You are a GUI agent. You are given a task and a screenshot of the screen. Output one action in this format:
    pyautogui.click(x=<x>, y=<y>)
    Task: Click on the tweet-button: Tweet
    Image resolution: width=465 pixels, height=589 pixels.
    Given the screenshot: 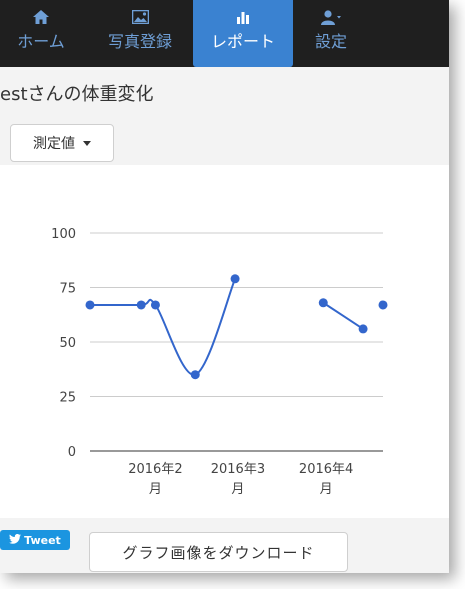 What is the action you would take?
    pyautogui.click(x=35, y=540)
    